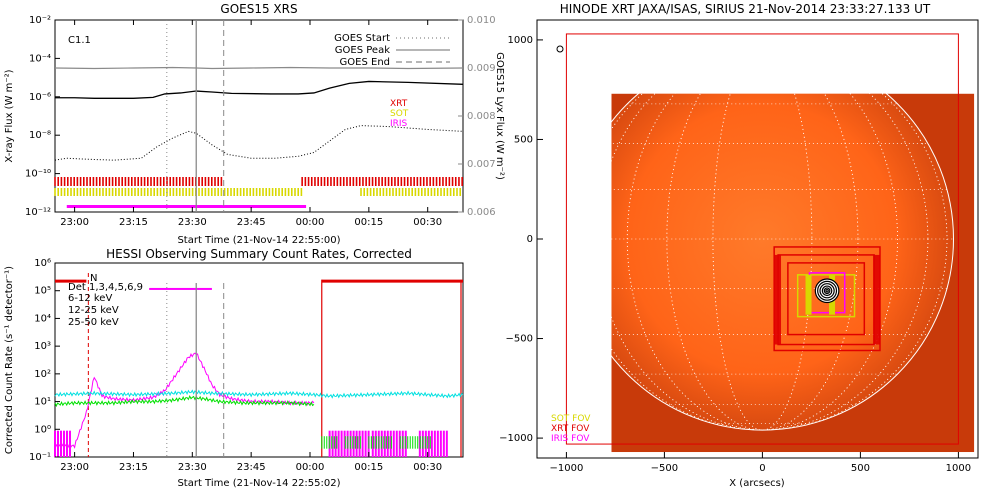  I want to click on goes-xlabel: Start Time (21-Nov-14 22:55:00), so click(258, 240).